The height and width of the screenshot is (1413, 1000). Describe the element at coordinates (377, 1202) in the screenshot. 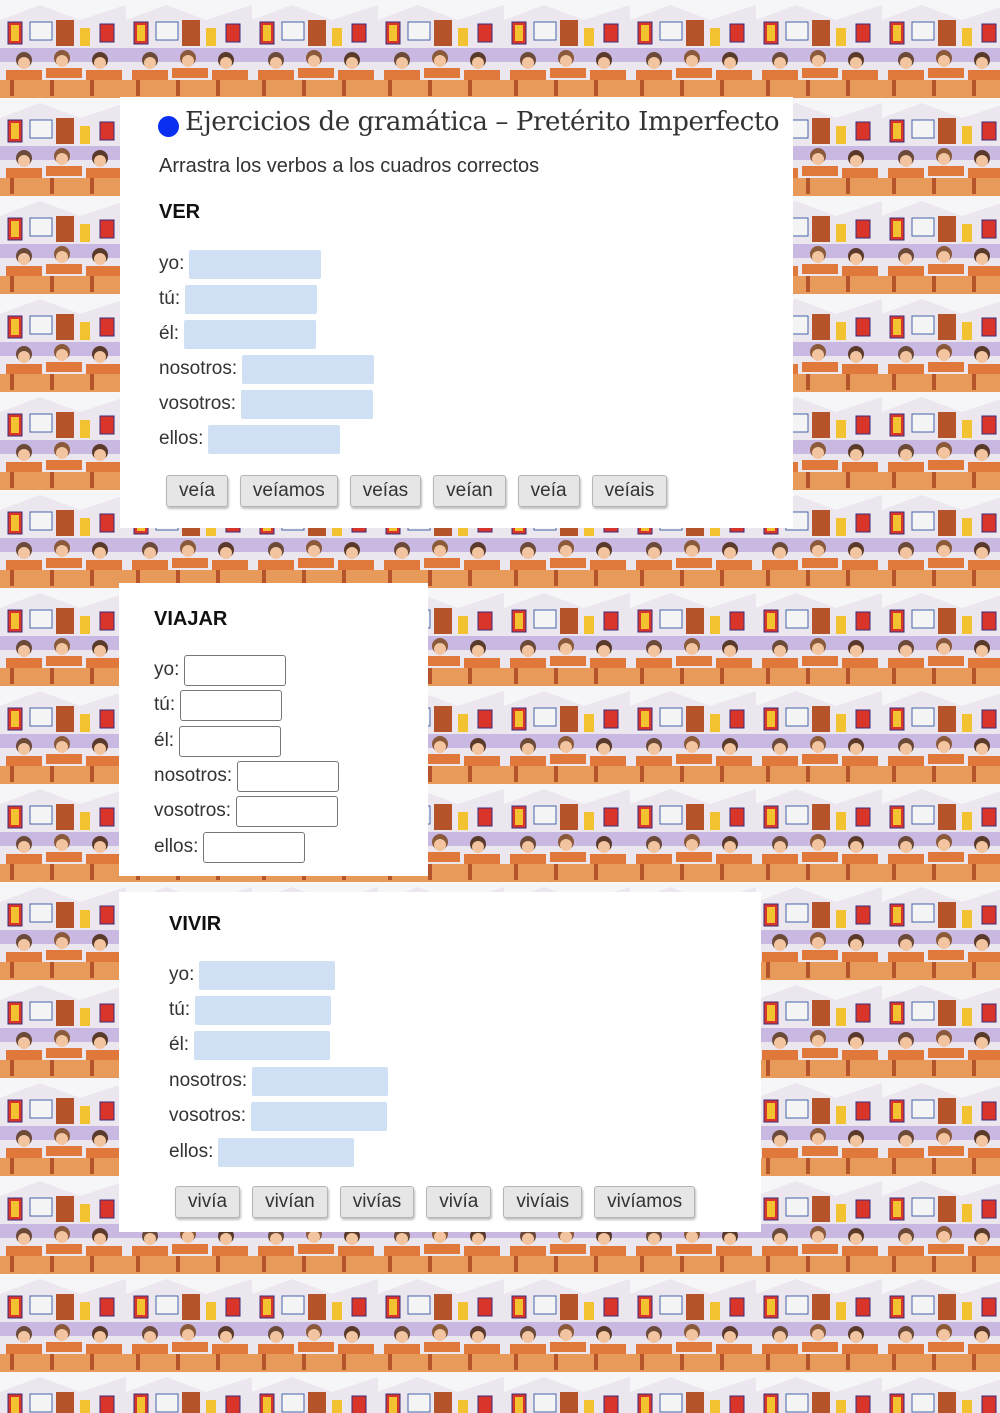

I see `verb-option-chip: vivías` at that location.